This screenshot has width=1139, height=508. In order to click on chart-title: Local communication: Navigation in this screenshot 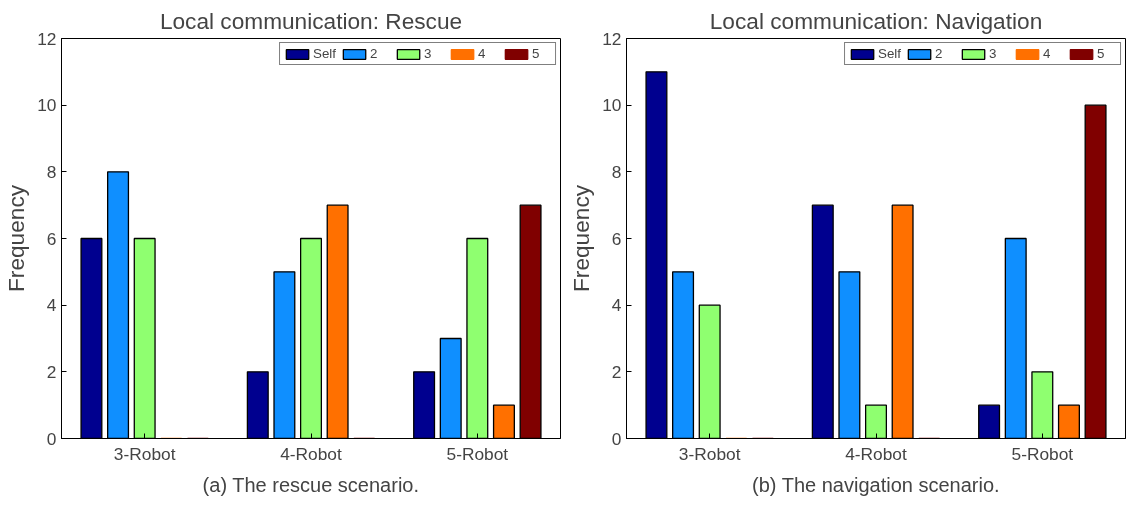, I will do `click(876, 20)`.